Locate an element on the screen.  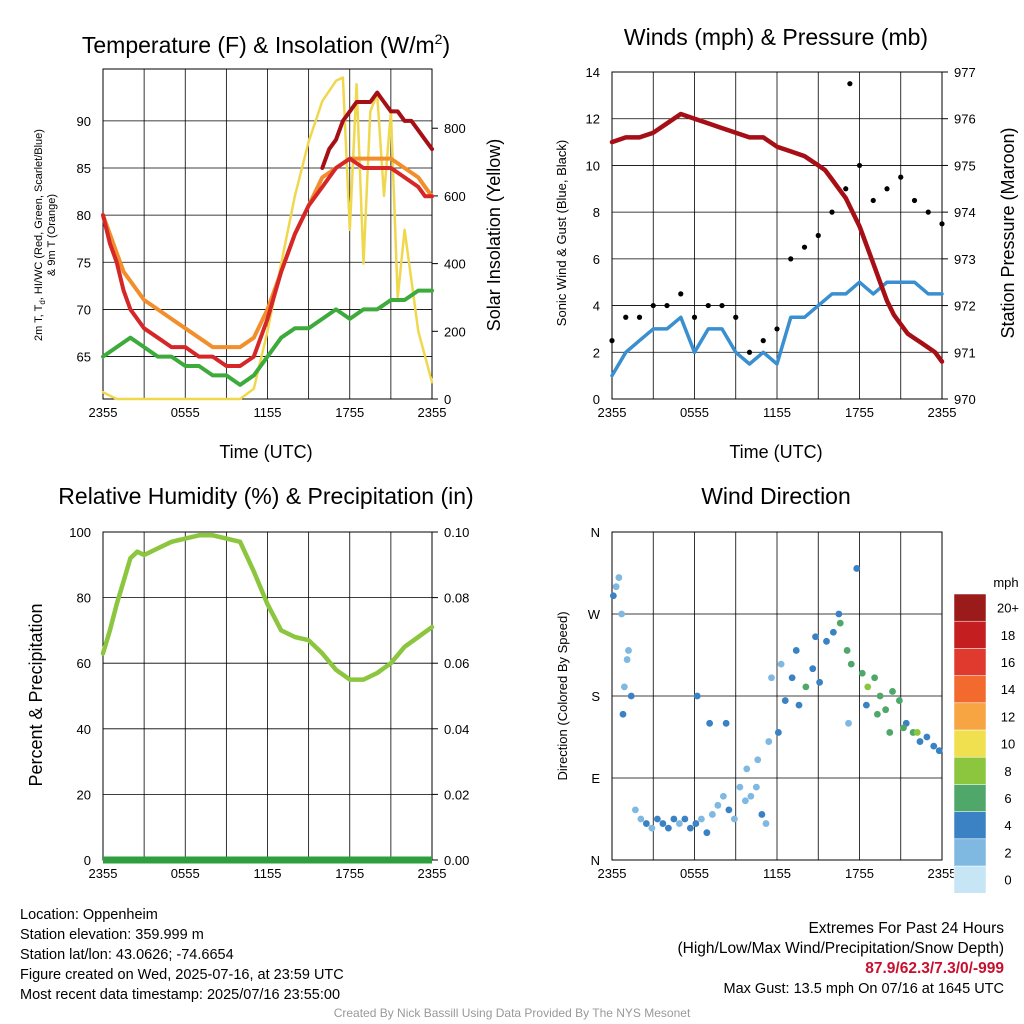
humidity-line is located at coordinates (267, 607).